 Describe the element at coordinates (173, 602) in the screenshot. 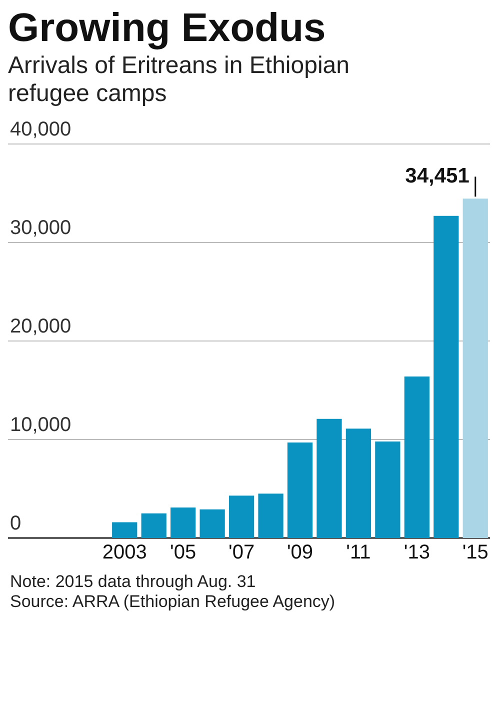

I see `source-note: Source: ARRA (Ethiopian Refugee Agency)` at that location.